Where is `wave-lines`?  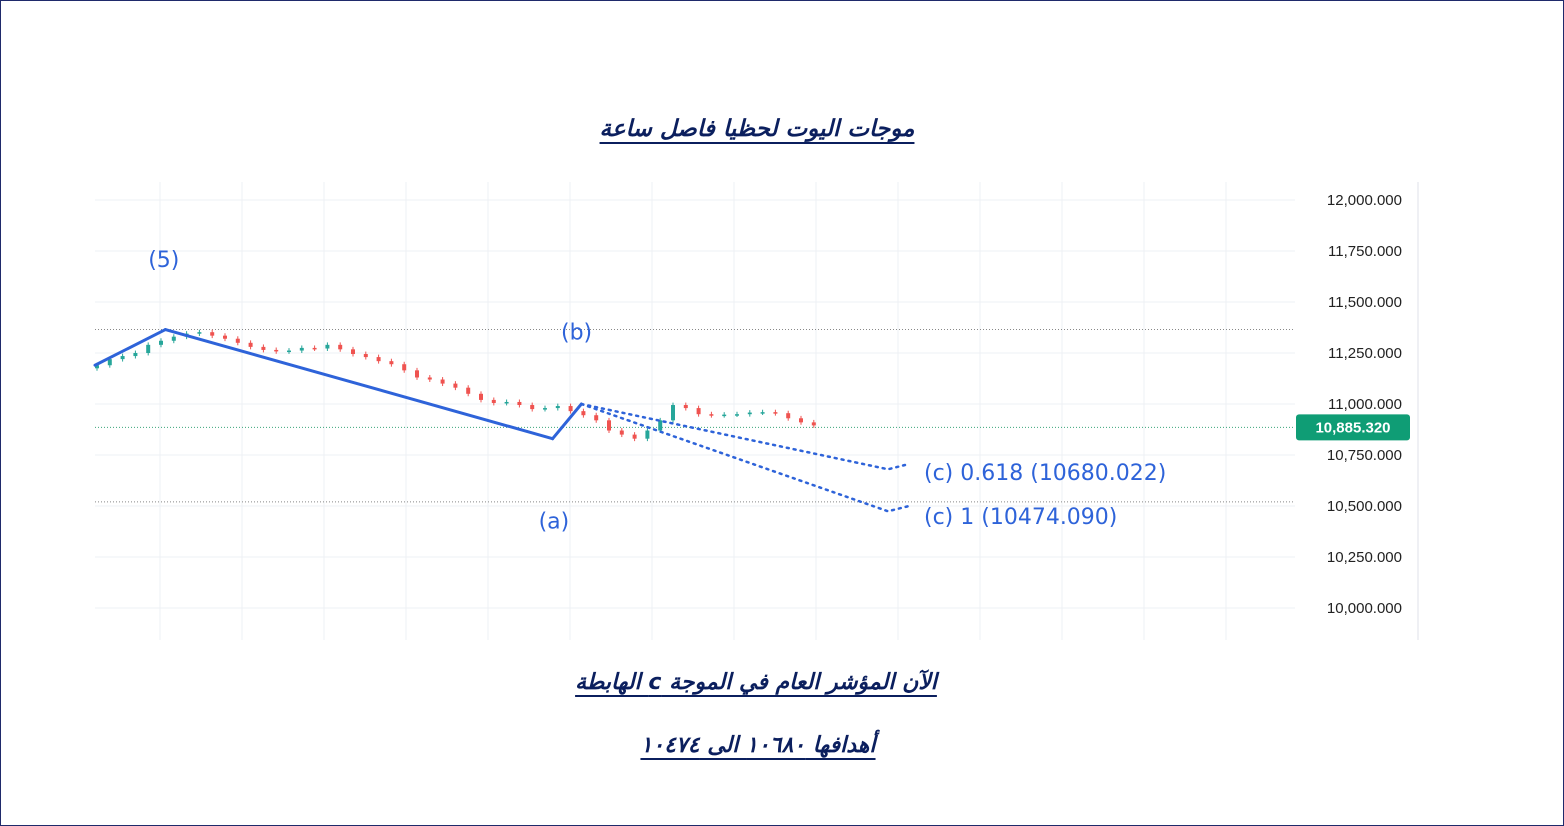 wave-lines is located at coordinates (338, 384).